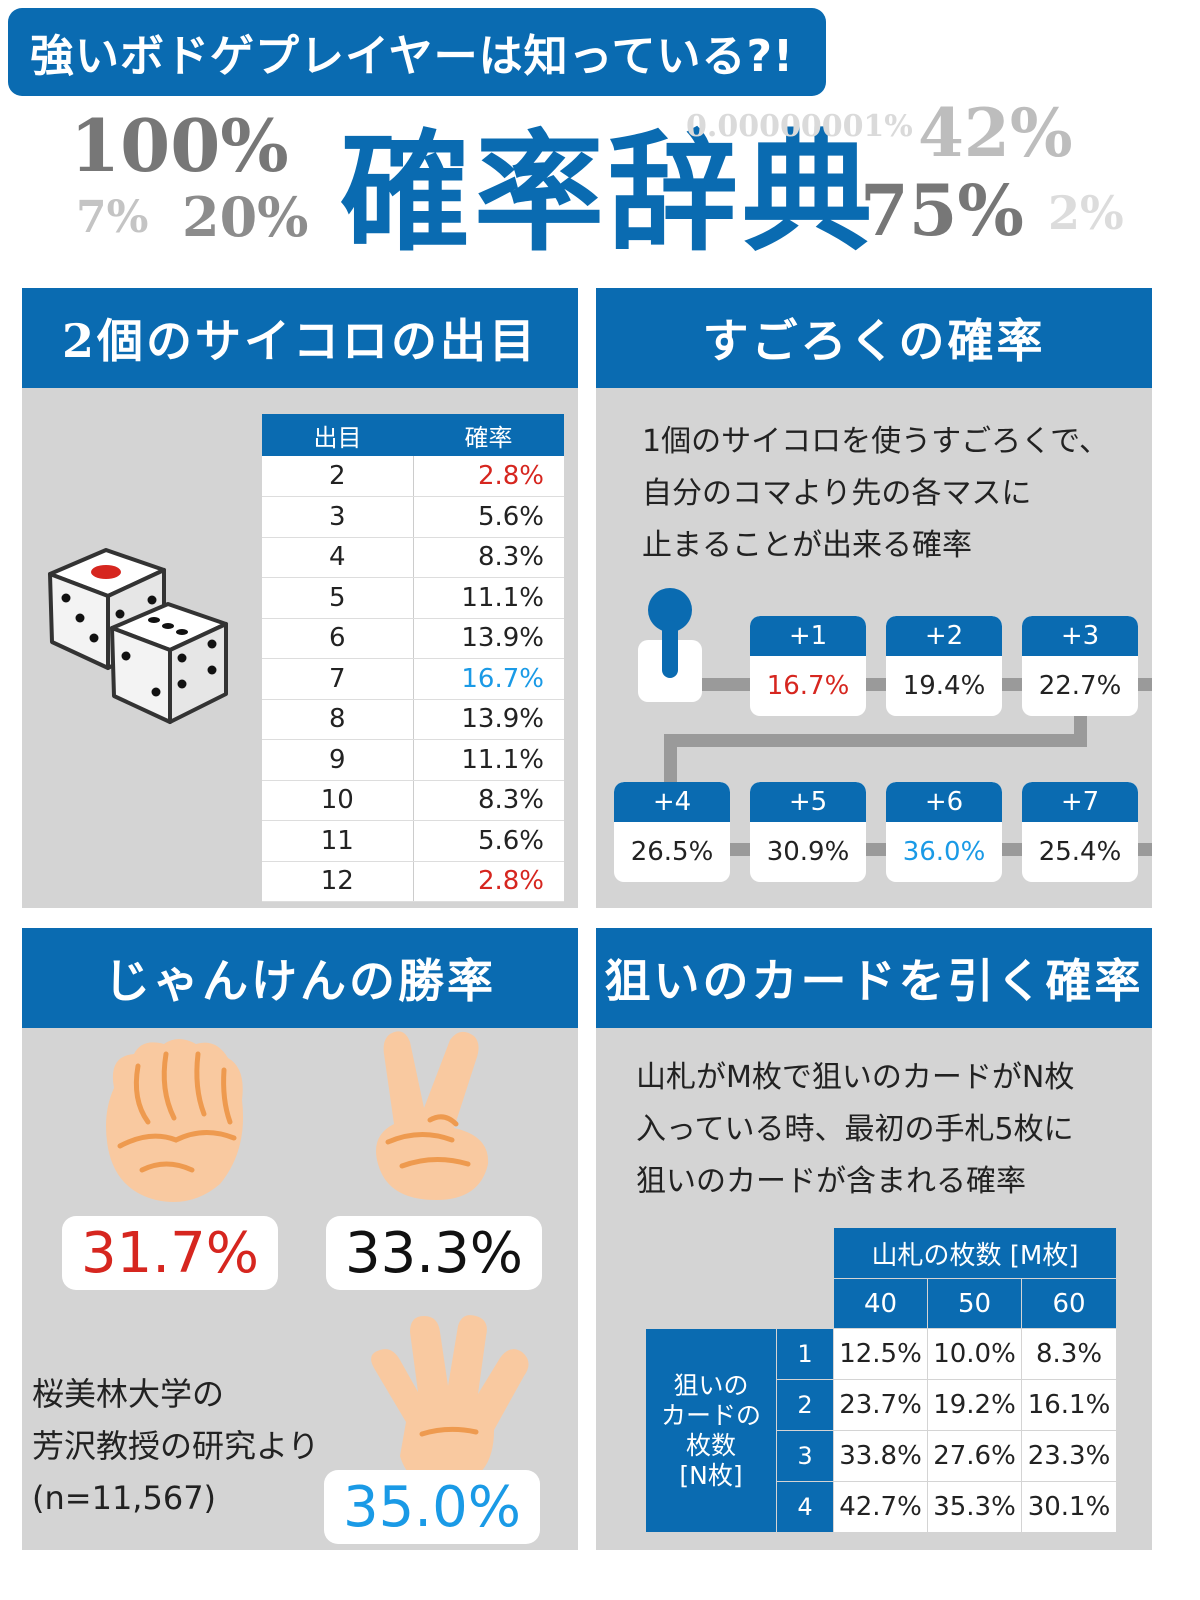  Describe the element at coordinates (338, 476) in the screenshot. I see `roll-cell: 2` at that location.